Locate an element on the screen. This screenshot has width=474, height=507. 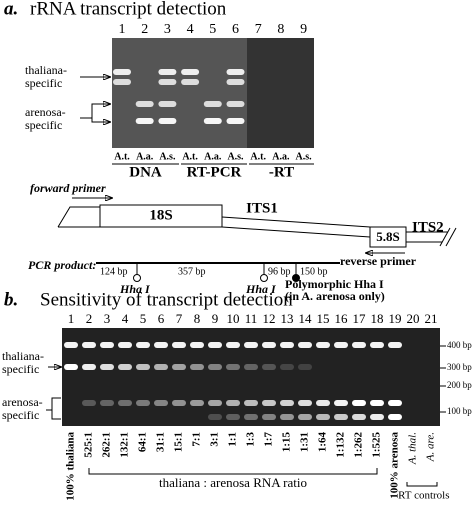
caption: thaliana : arenosa RNA ratio is located at coordinates (233, 482).